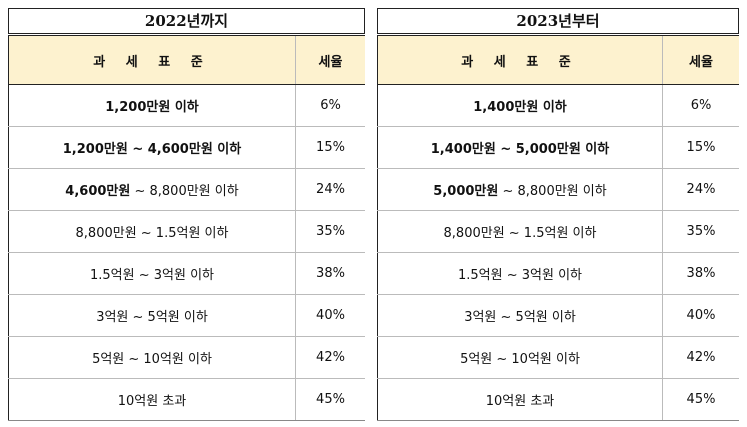 The image size is (747, 427). I want to click on bracket-cell: 1,200만원 이하, so click(152, 105).